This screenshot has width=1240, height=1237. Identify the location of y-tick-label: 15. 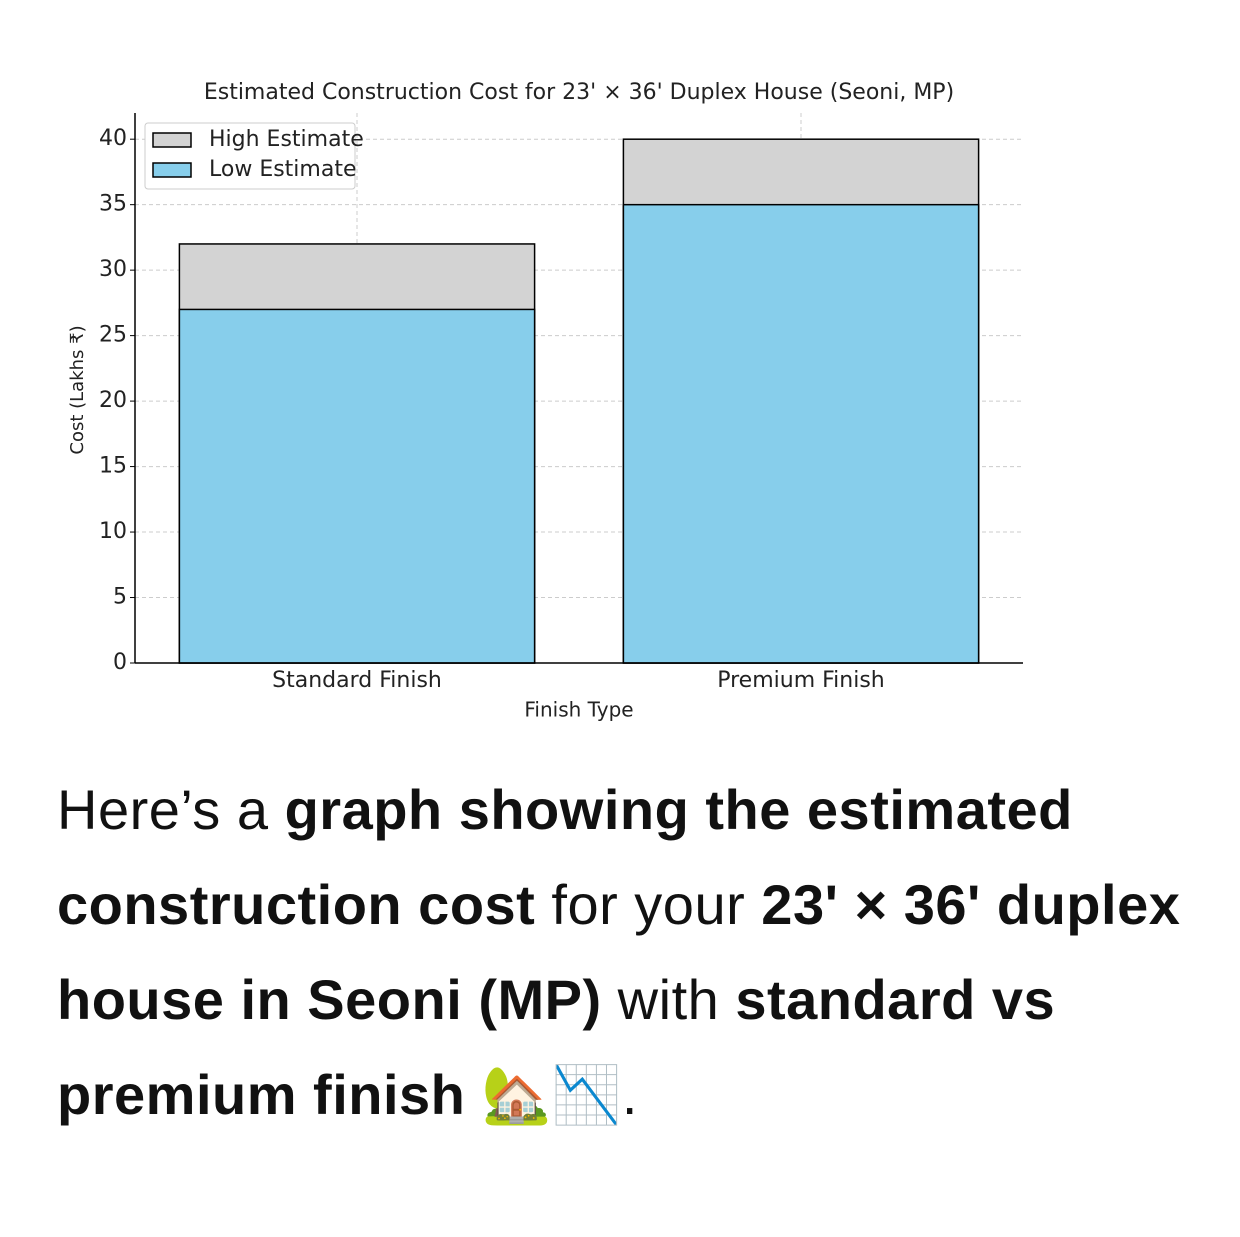
(113, 466).